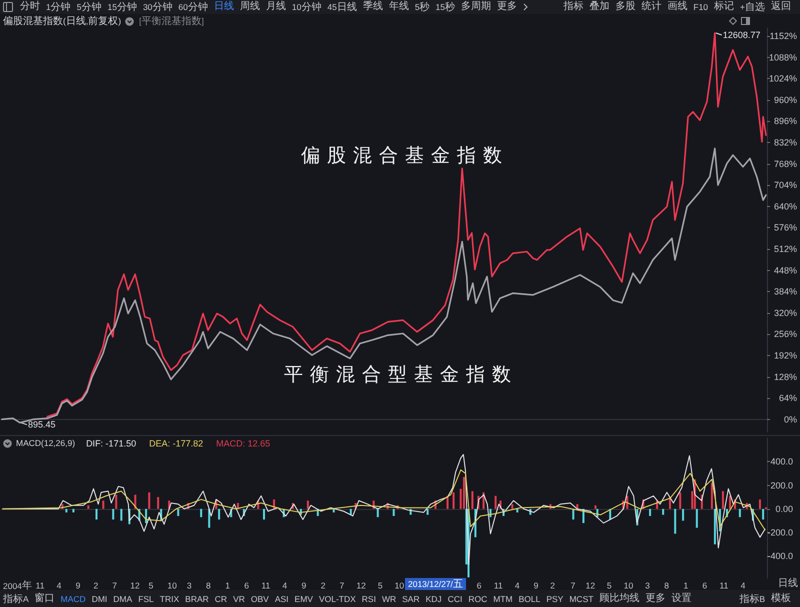 The image size is (800, 607). I want to click on text: 15秒, so click(446, 7).